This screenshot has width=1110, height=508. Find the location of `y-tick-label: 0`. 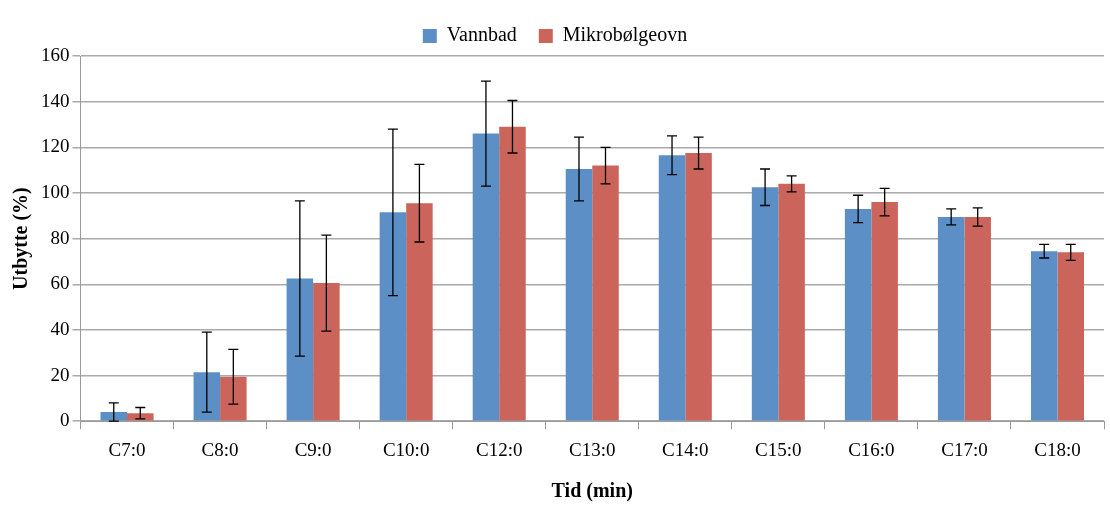

y-tick-label: 0 is located at coordinates (65, 420).